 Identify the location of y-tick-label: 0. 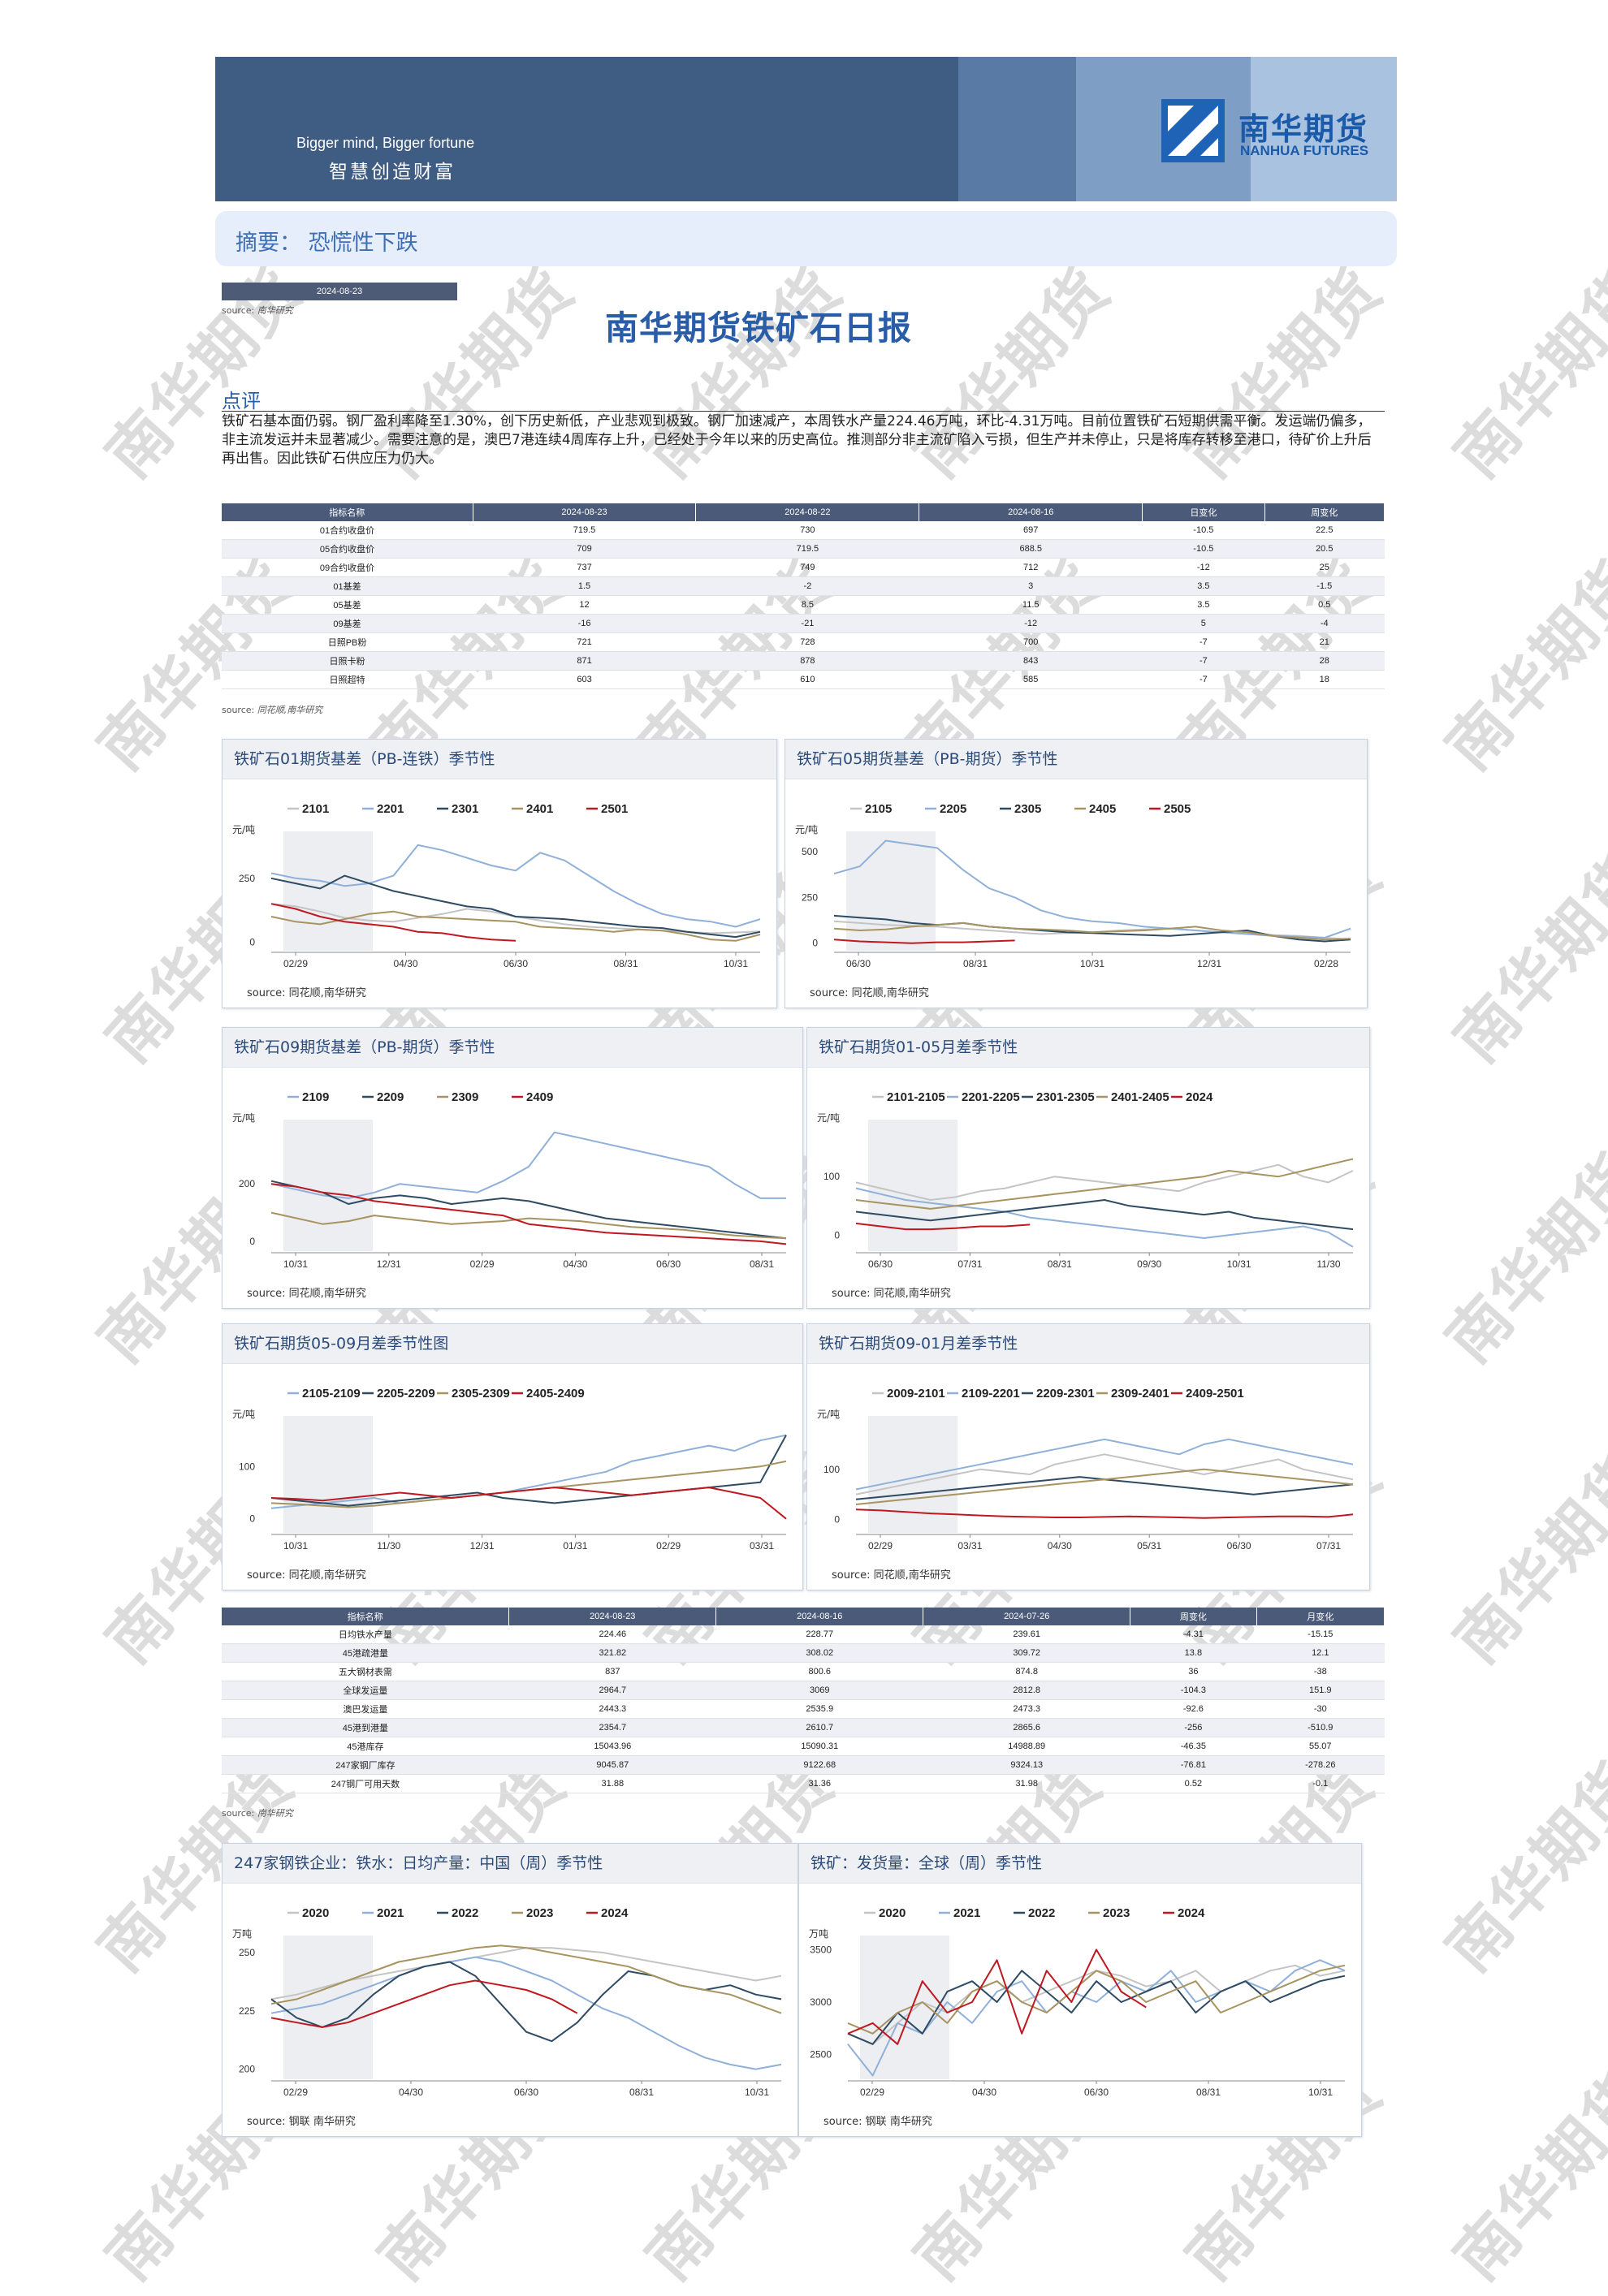
(815, 943).